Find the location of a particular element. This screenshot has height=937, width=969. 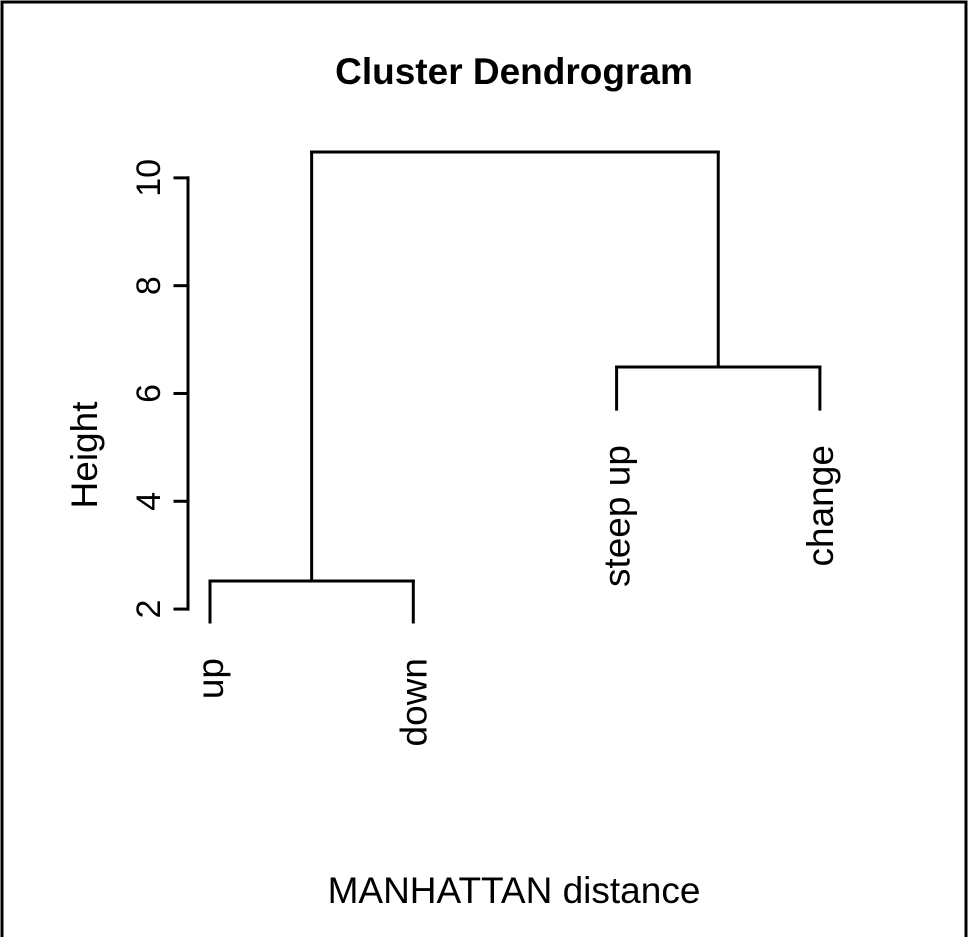

y-tick-label: 6 is located at coordinates (149, 393).